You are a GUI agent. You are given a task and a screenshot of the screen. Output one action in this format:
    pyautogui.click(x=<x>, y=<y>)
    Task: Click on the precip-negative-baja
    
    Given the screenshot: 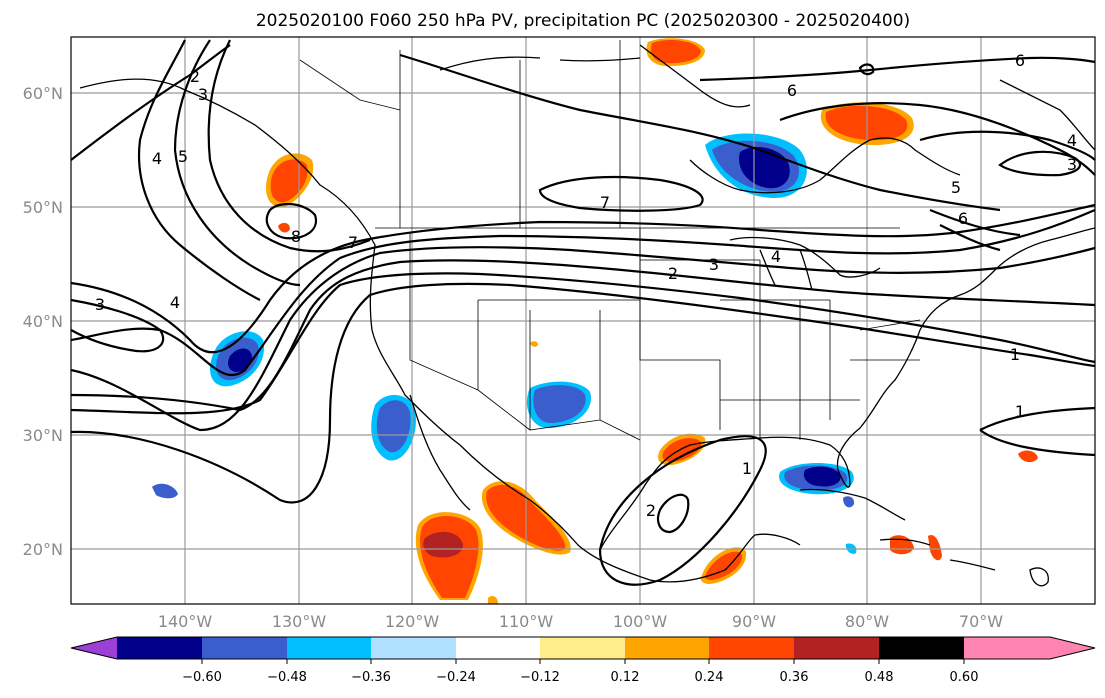 What is the action you would take?
    pyautogui.click(x=393, y=427)
    